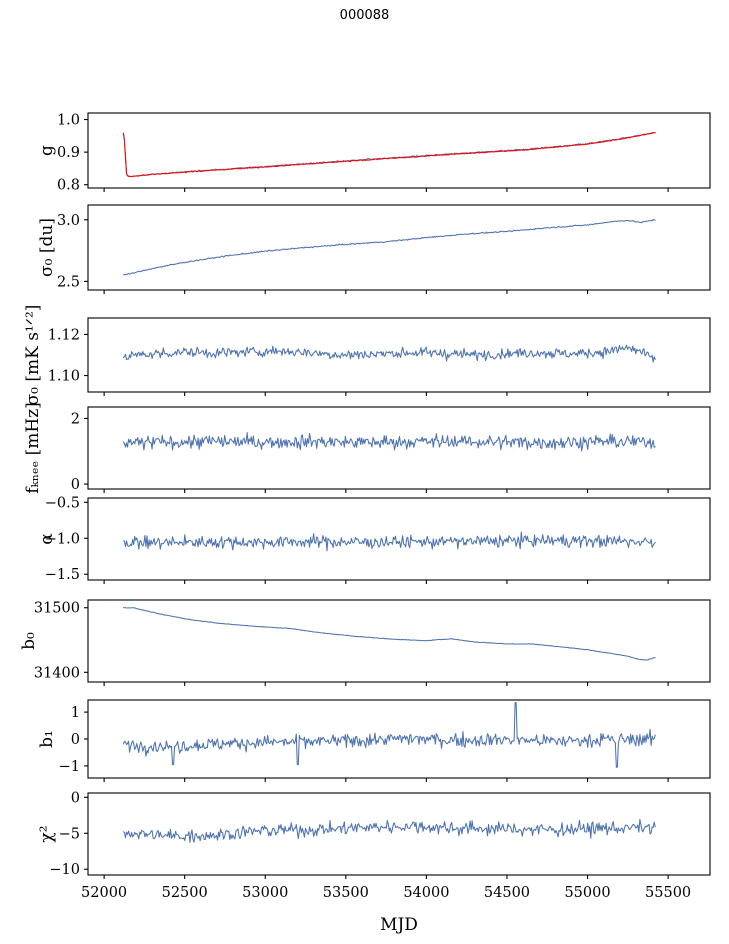  I want to click on y-tick-label: 0.8, so click(68, 186).